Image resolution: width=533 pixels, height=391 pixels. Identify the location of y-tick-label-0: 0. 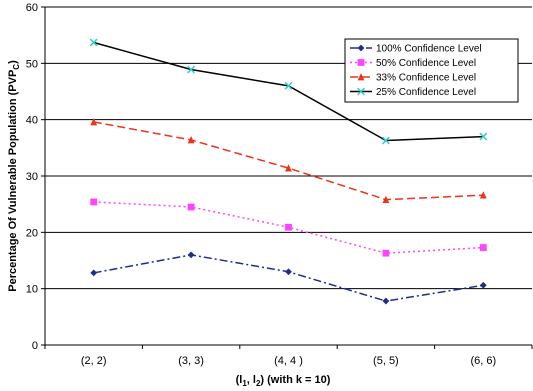
(35, 346).